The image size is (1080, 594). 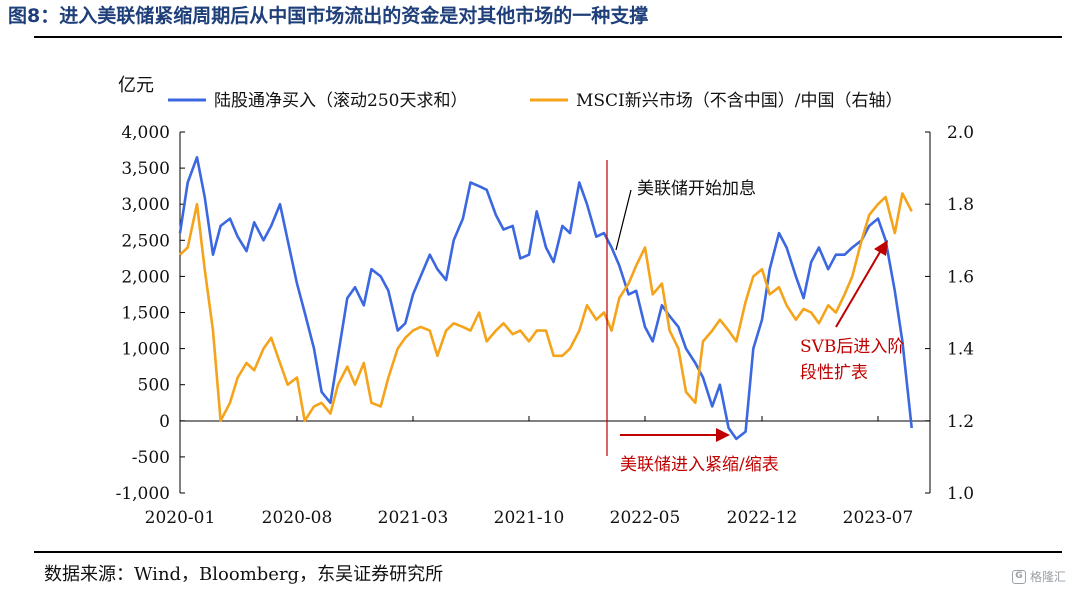 What do you see at coordinates (834, 373) in the screenshot?
I see `annotation-svb-text-line2: 段性扩表` at bounding box center [834, 373].